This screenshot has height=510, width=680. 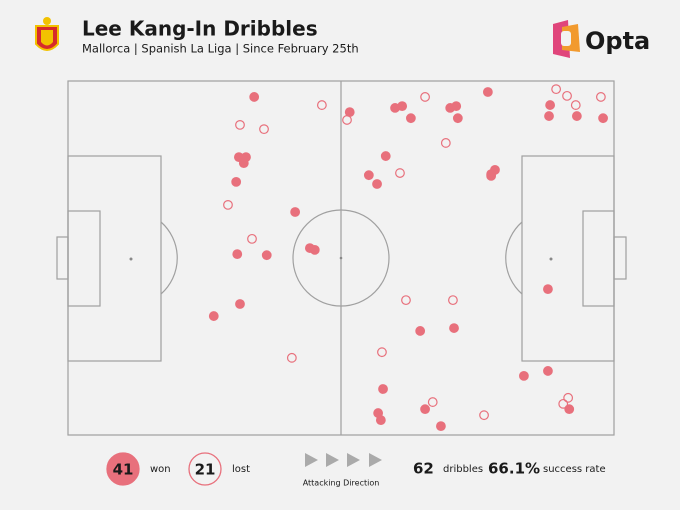 What do you see at coordinates (514, 469) in the screenshot?
I see `total-value: 66.1%` at bounding box center [514, 469].